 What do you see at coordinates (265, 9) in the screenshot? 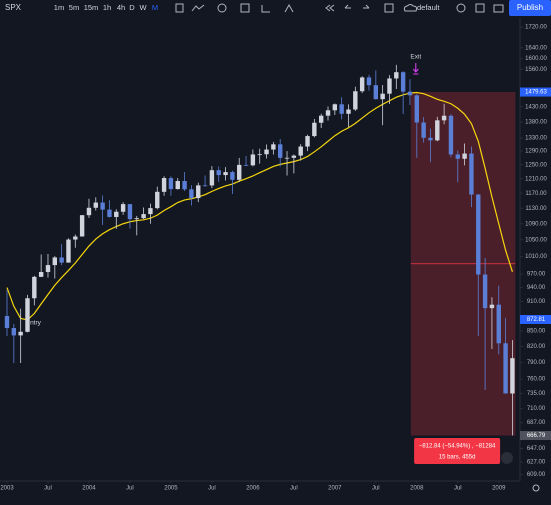
I see `compare-icon` at bounding box center [265, 9].